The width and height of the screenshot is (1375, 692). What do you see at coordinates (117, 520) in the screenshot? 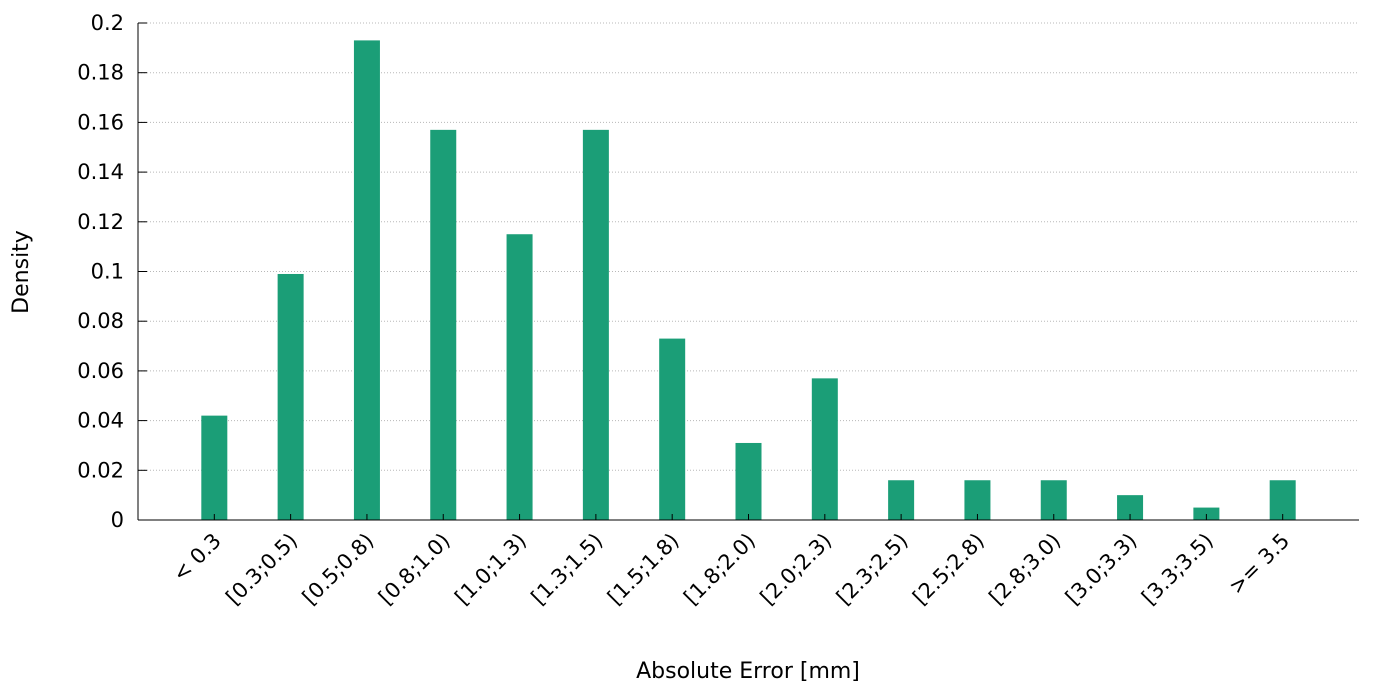
I see `y-tick-label: 0` at bounding box center [117, 520].